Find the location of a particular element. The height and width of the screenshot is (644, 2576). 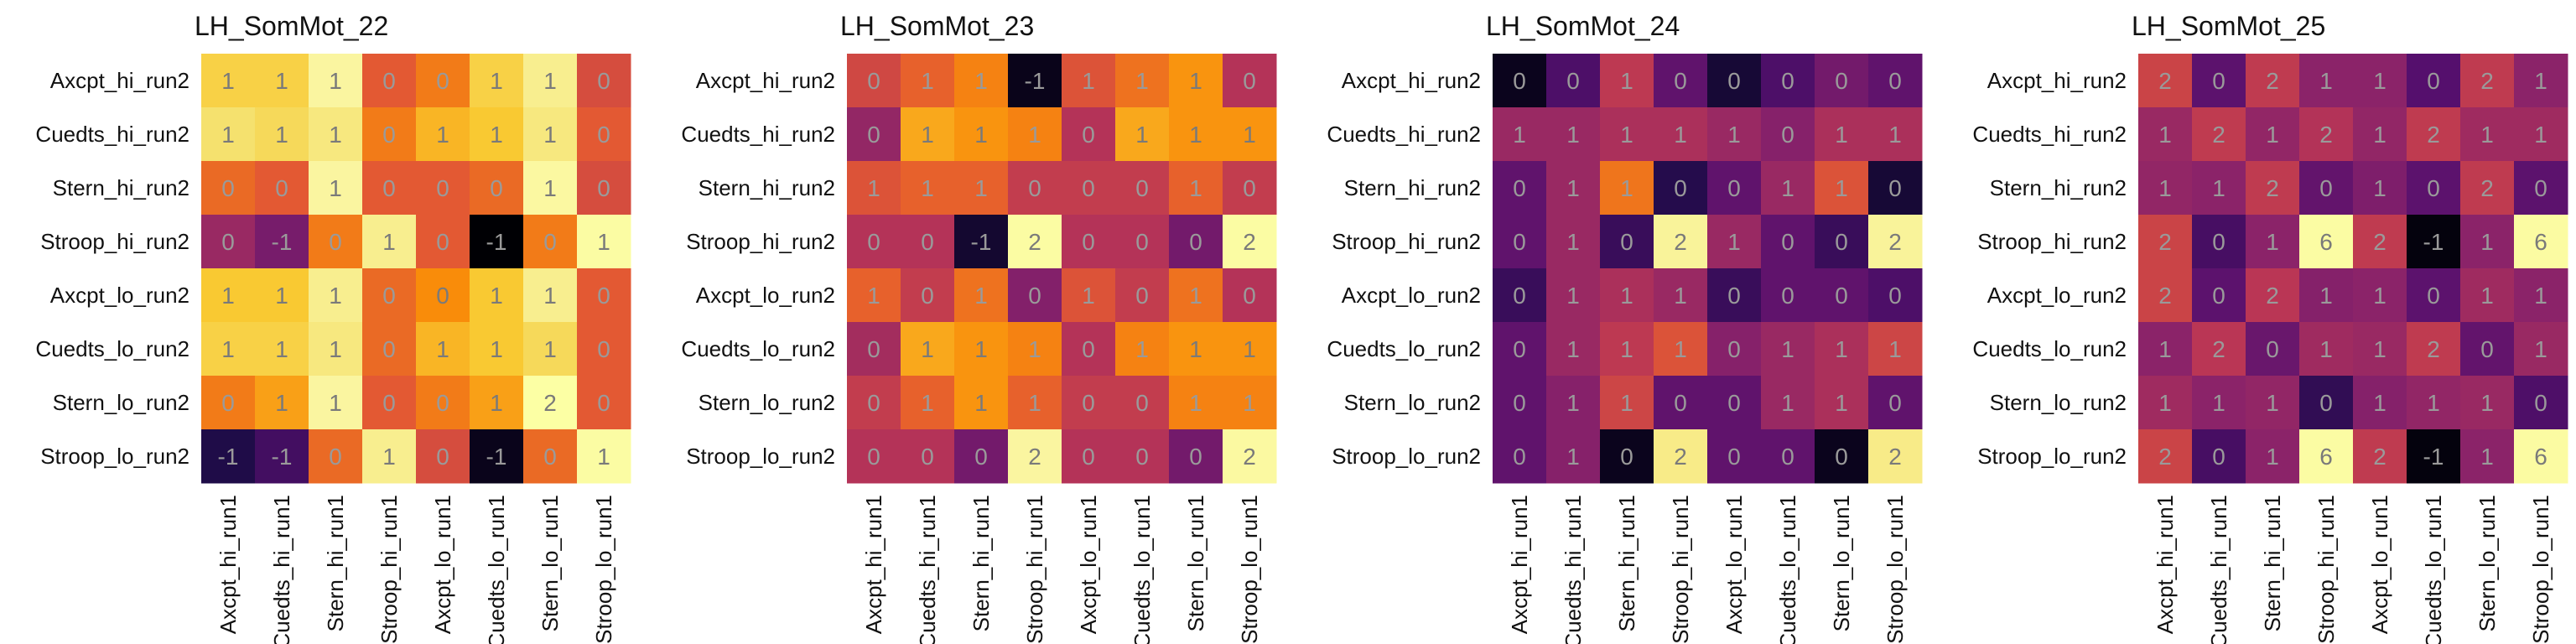

col-label: Stern_lo_run1 is located at coordinates (2487, 563).